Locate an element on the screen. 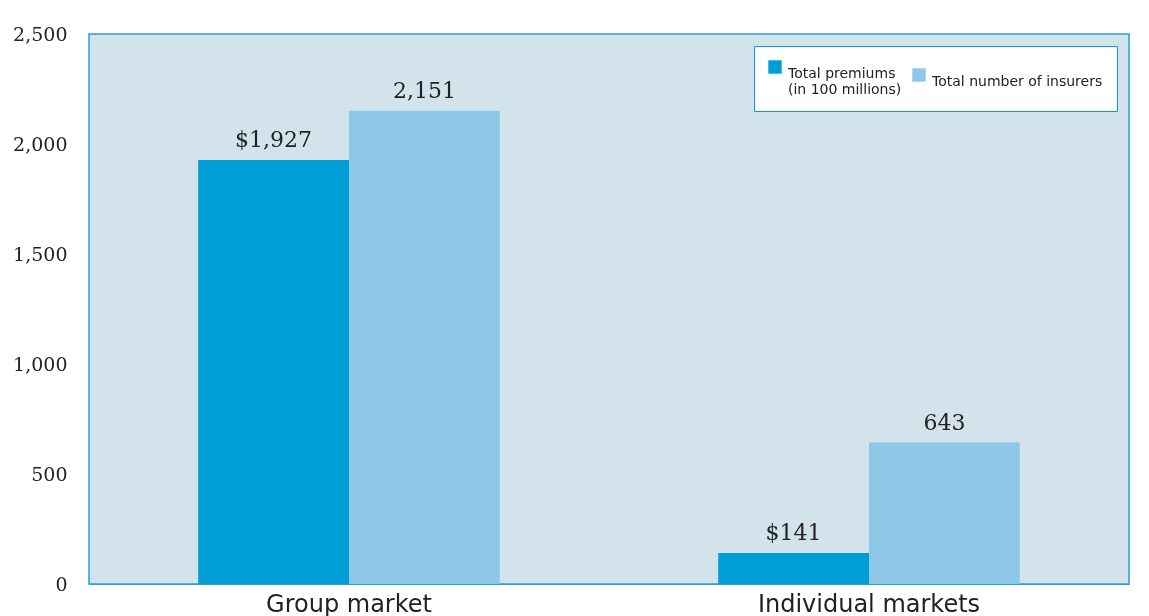 This screenshot has width=1149, height=616. y-tick-label: 0 is located at coordinates (61, 583).